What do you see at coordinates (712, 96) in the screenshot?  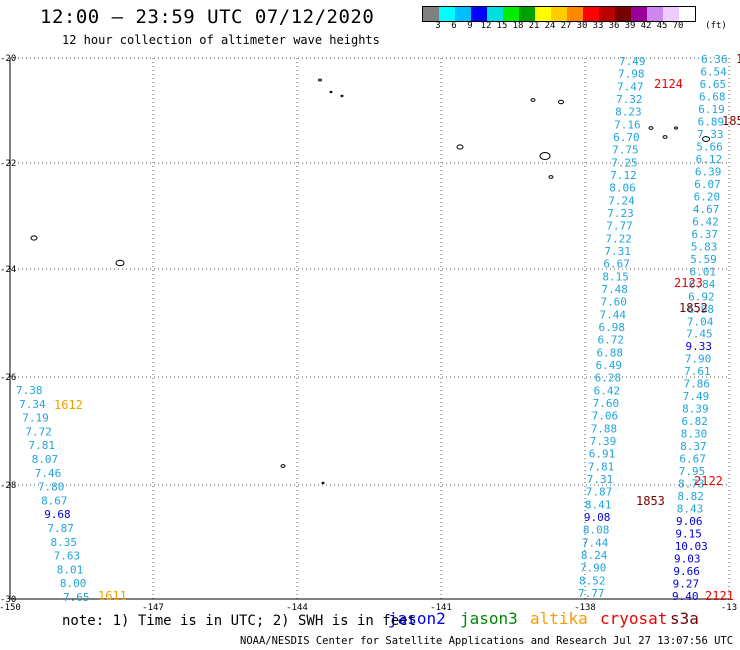 I see `right-track-b-value: 6.68` at bounding box center [712, 96].